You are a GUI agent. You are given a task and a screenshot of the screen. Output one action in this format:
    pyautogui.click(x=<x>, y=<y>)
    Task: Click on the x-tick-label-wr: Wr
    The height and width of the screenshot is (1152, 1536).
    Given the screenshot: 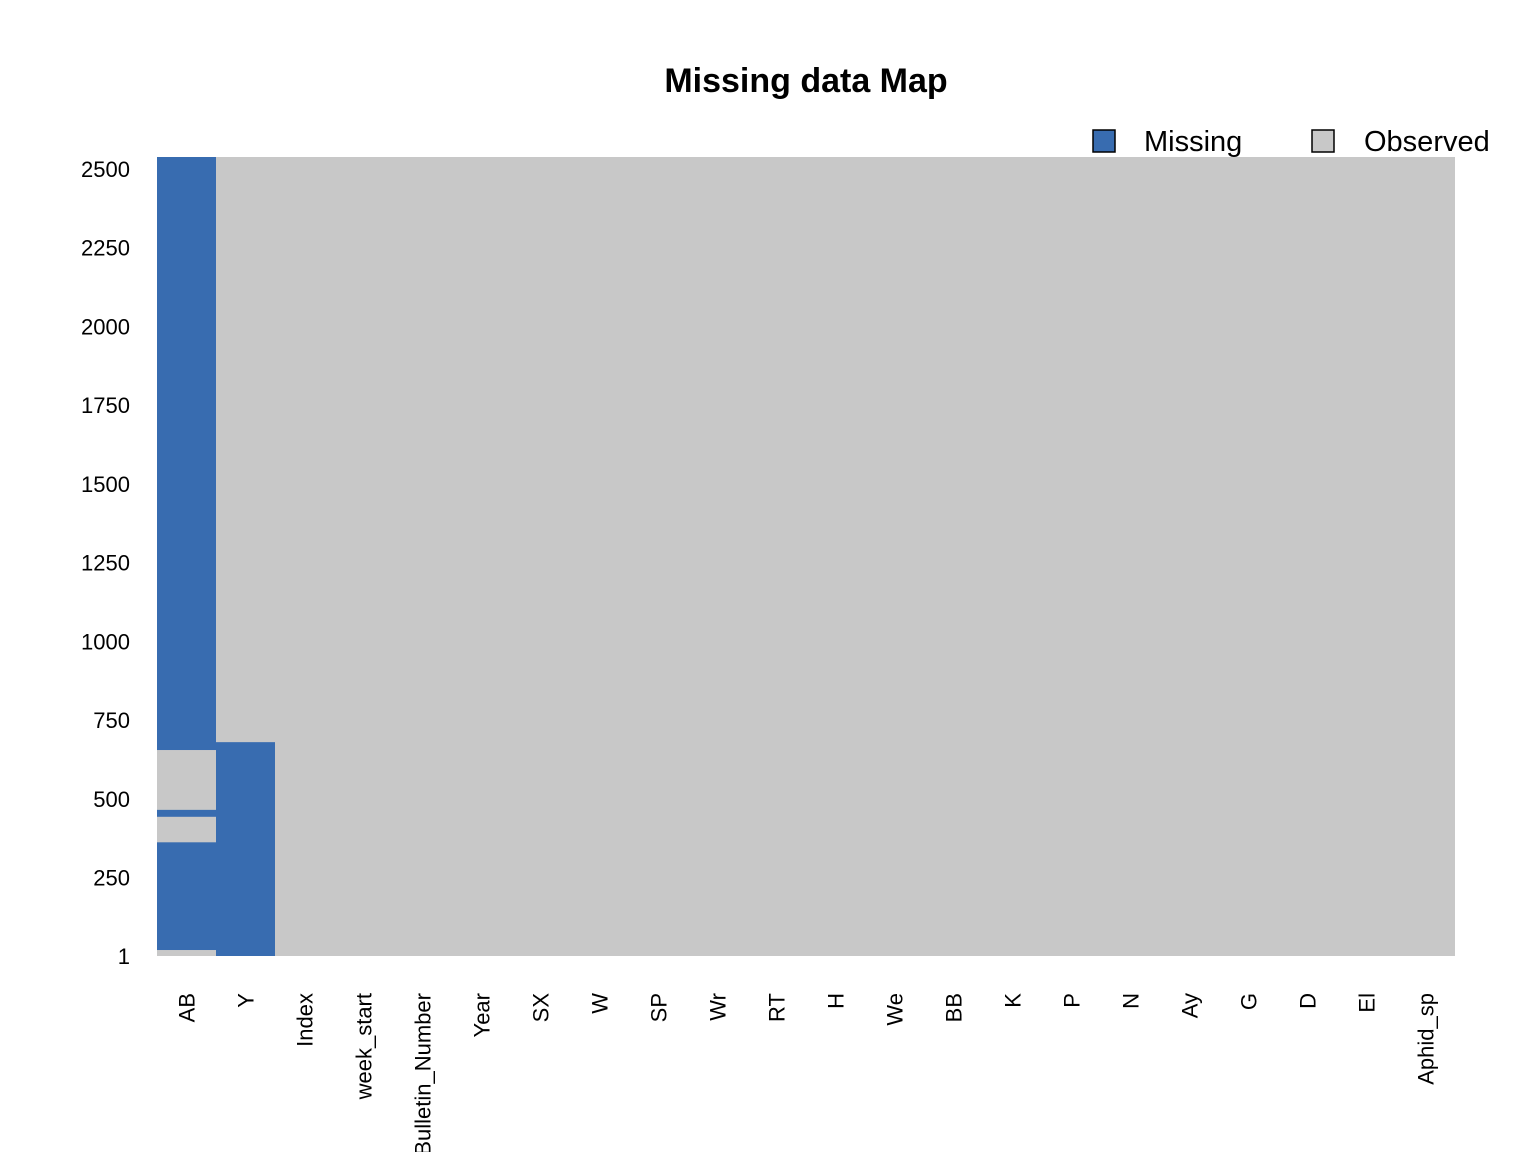 What is the action you would take?
    pyautogui.click(x=718, y=1007)
    